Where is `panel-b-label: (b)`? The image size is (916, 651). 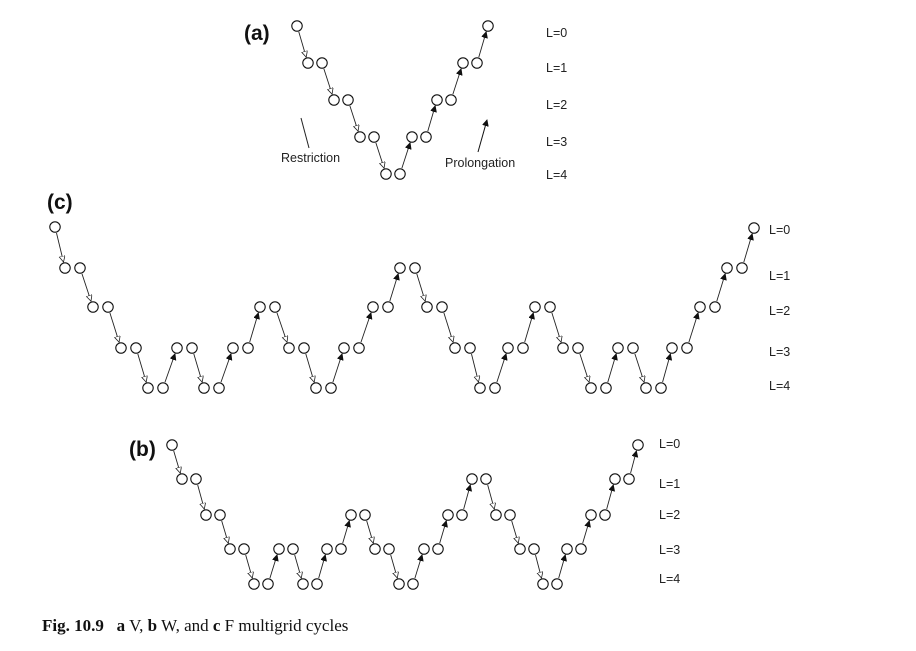
panel-b-label: (b) is located at coordinates (142, 449).